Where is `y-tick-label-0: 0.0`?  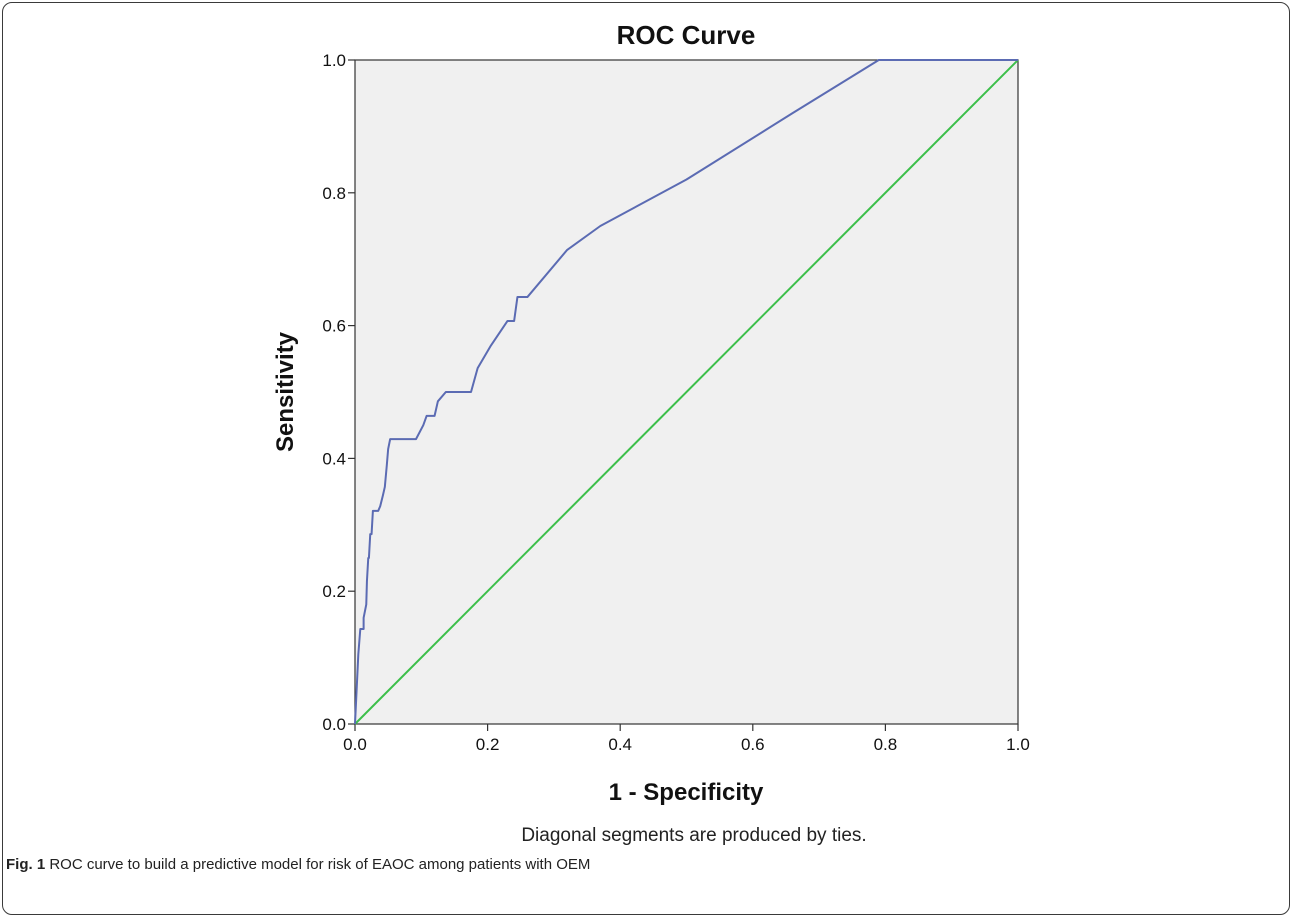 y-tick-label-0: 0.0 is located at coordinates (334, 724).